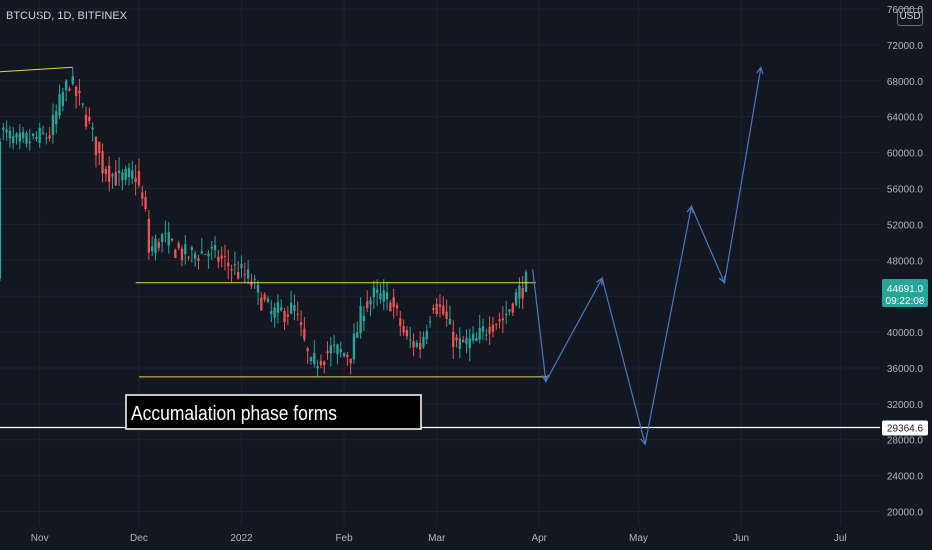 This screenshot has height=550, width=932. What do you see at coordinates (905, 301) in the screenshot?
I see `countdown-label: 09:22:08` at bounding box center [905, 301].